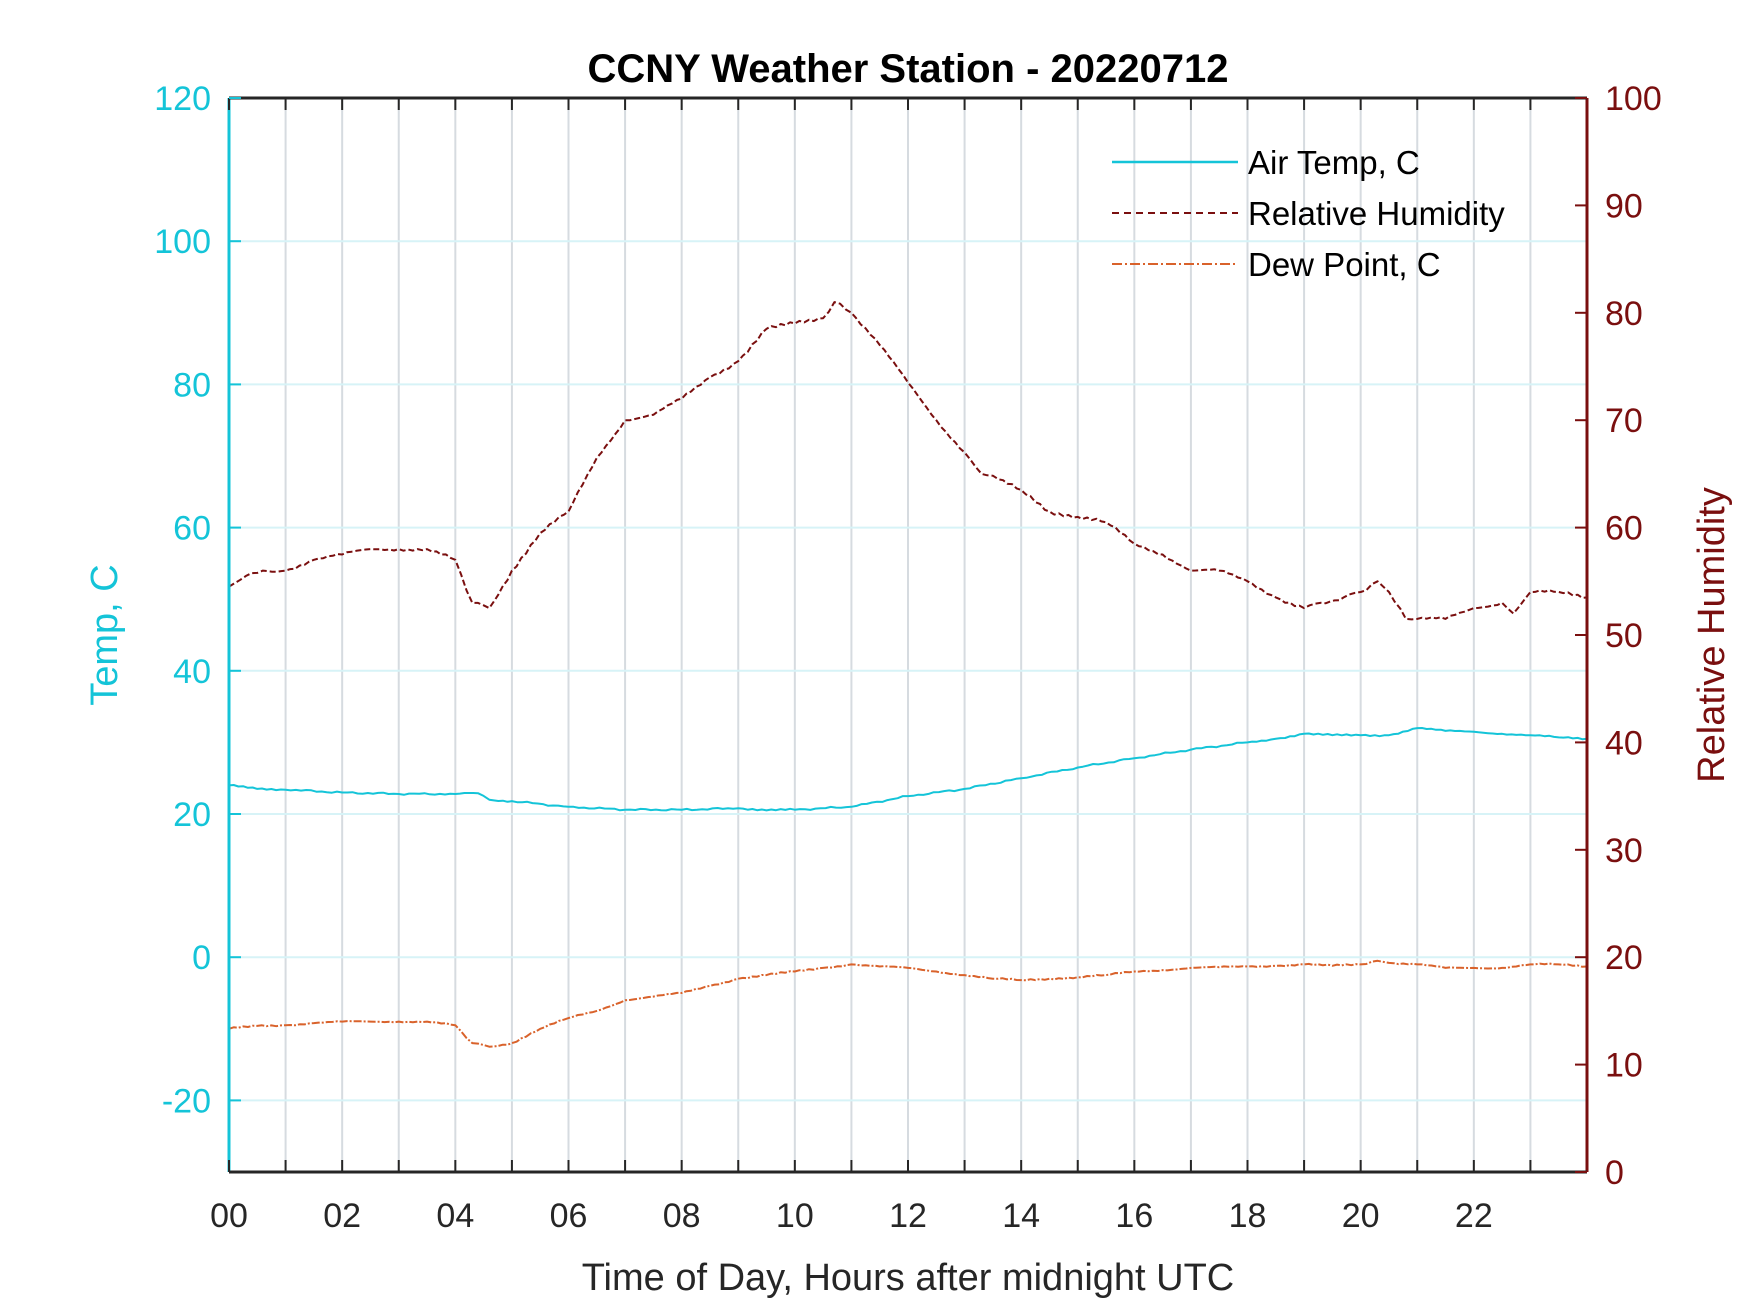 The height and width of the screenshot is (1313, 1750). What do you see at coordinates (1361, 1216) in the screenshot?
I see `x-tick-label: 20` at bounding box center [1361, 1216].